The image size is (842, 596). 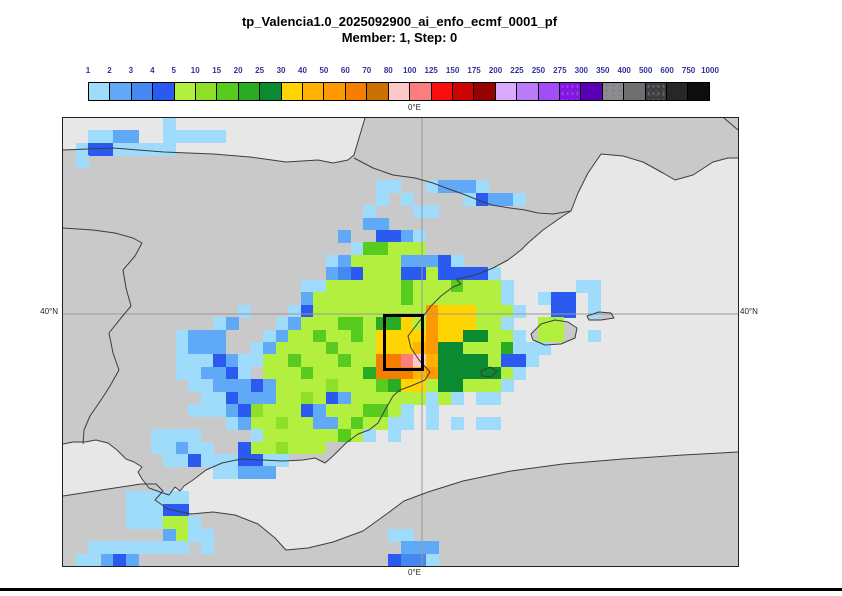 What do you see at coordinates (688, 70) in the screenshot?
I see `colorbar-tick-label: 750` at bounding box center [688, 70].